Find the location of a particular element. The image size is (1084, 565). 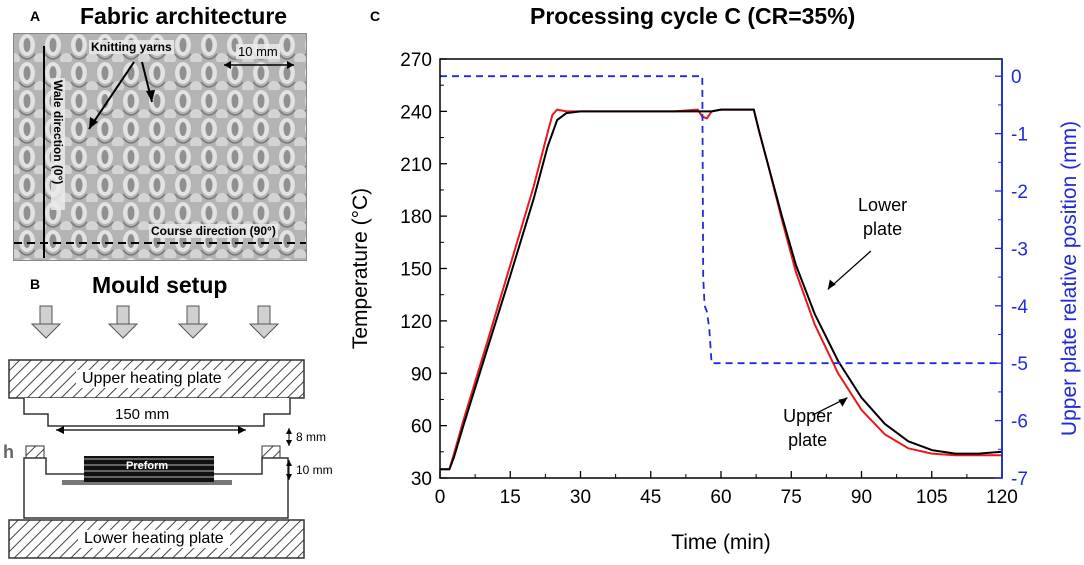

chart-title: Processing cycle C (CR=35%) is located at coordinates (693, 16).